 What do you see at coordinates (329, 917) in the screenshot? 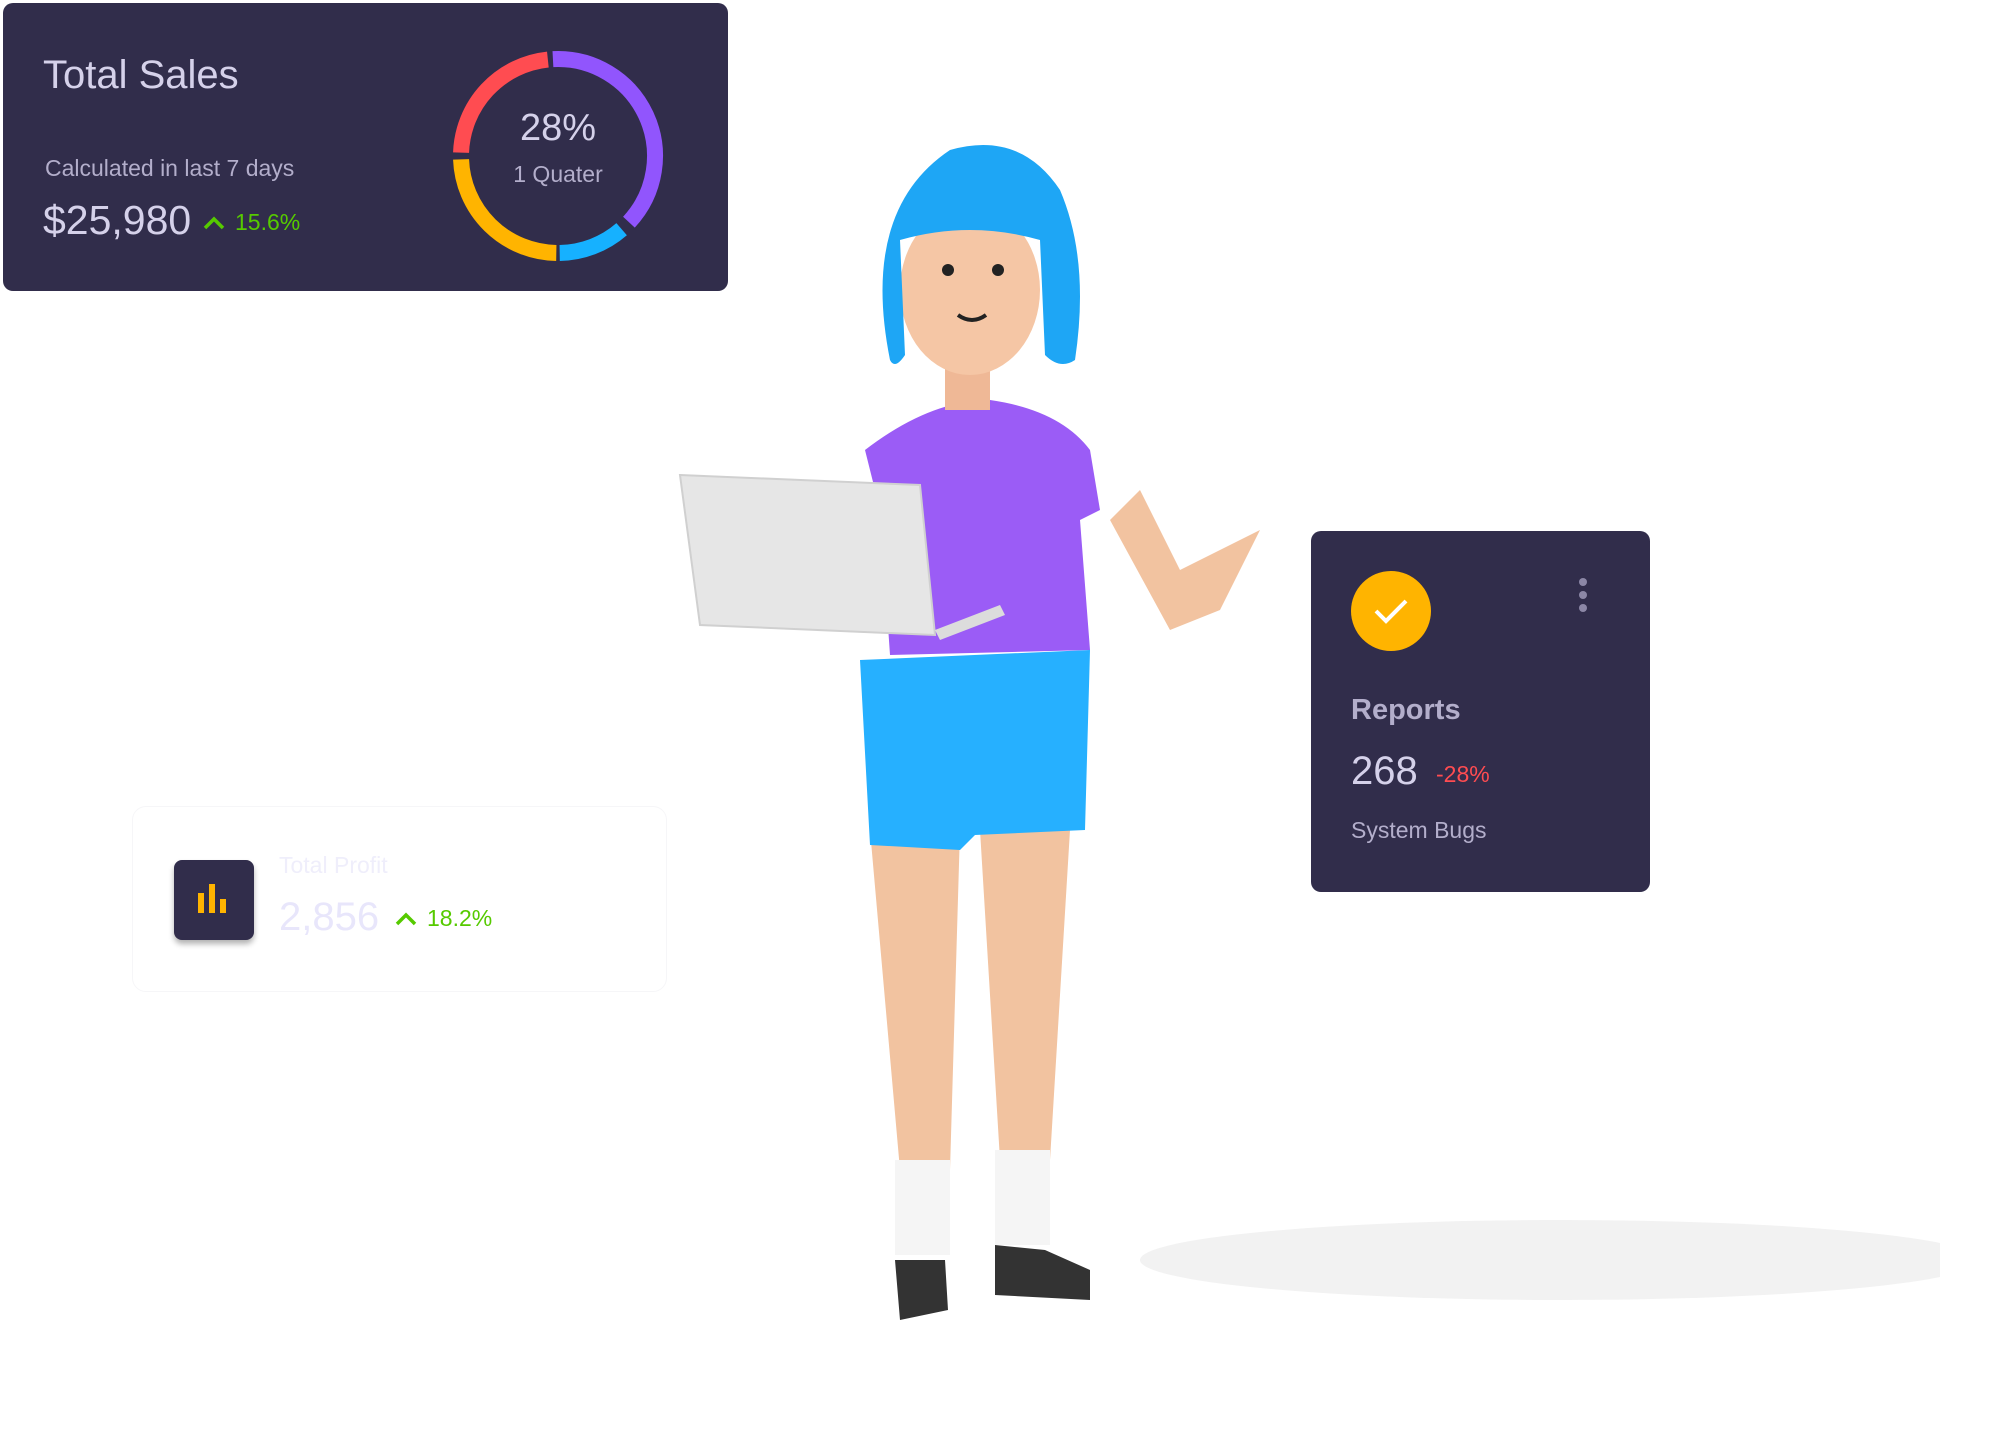
I see `total-profit-value: 2,856` at bounding box center [329, 917].